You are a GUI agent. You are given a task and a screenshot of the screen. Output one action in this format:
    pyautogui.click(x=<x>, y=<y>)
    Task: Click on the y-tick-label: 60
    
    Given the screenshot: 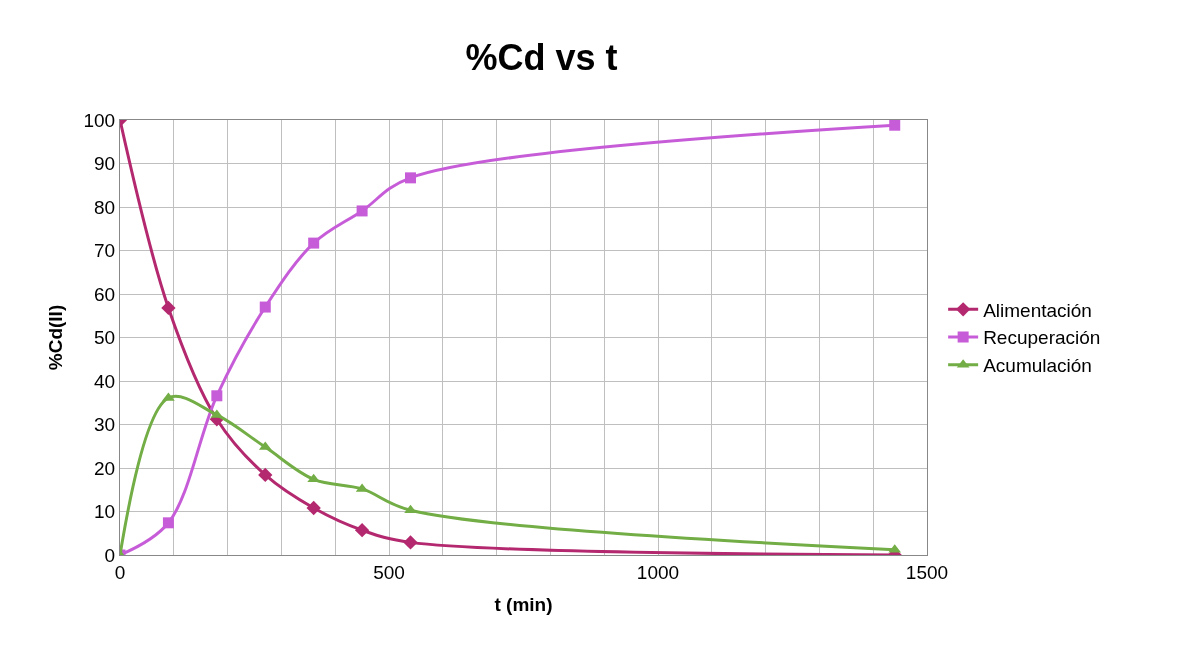 What is the action you would take?
    pyautogui.click(x=105, y=294)
    